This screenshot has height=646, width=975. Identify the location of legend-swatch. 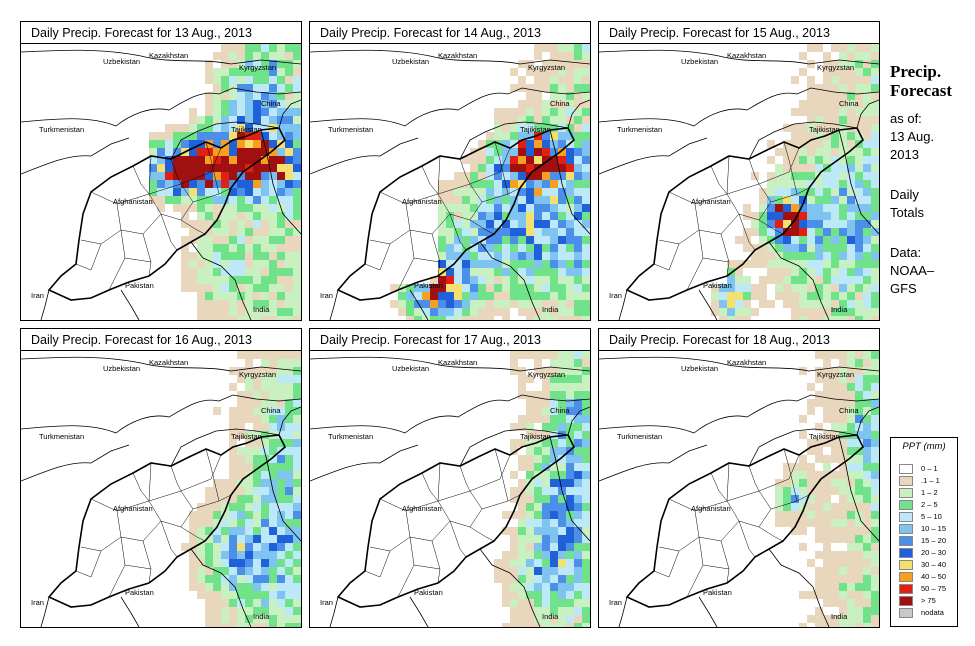
(906, 589).